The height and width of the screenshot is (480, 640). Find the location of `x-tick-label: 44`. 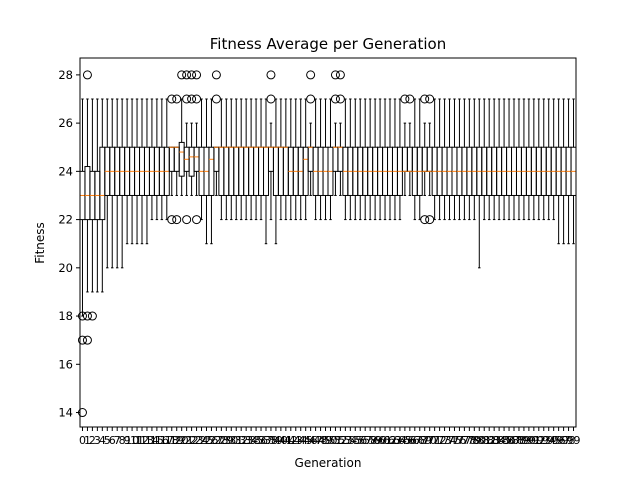

x-tick-label: 44 is located at coordinates (301, 440).